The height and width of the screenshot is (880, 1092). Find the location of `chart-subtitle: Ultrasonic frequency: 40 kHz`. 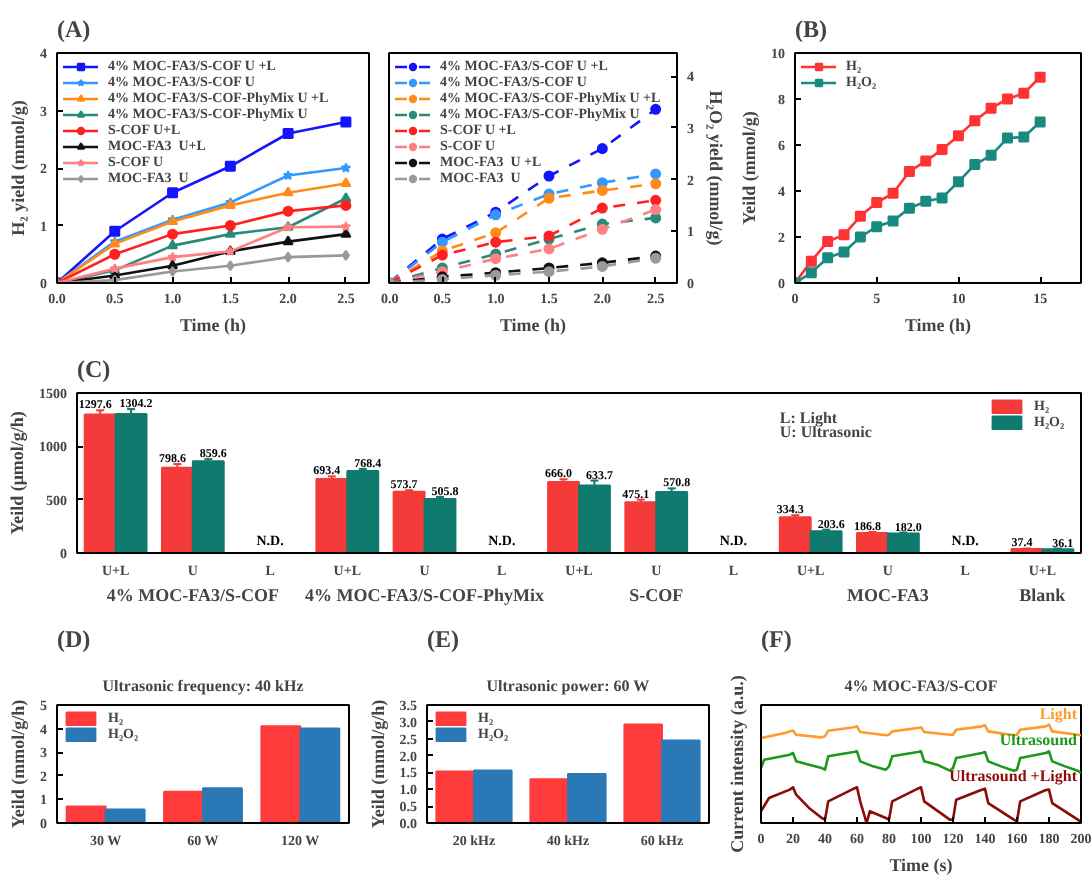

chart-subtitle: Ultrasonic frequency: 40 kHz is located at coordinates (203, 686).